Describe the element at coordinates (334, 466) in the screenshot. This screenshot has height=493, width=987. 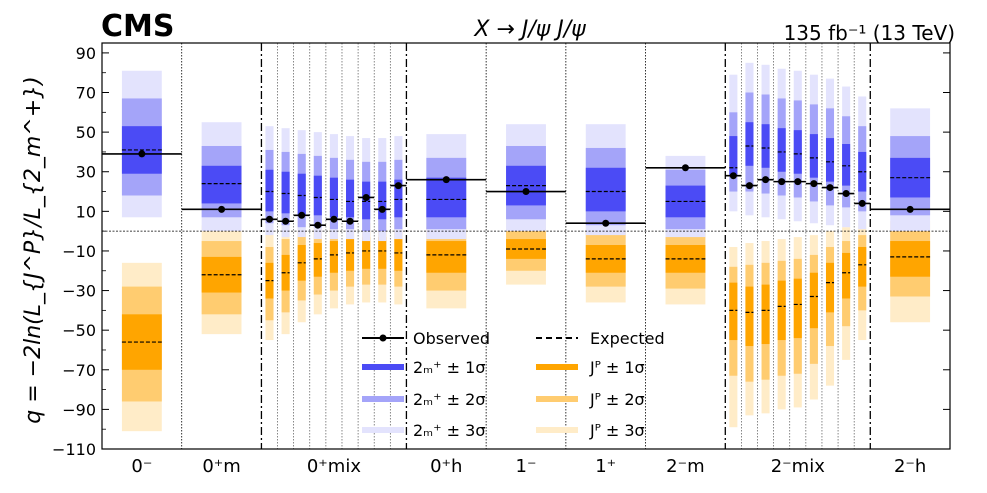
I see `category-label-0plus_mix: 0⁺mix` at that location.